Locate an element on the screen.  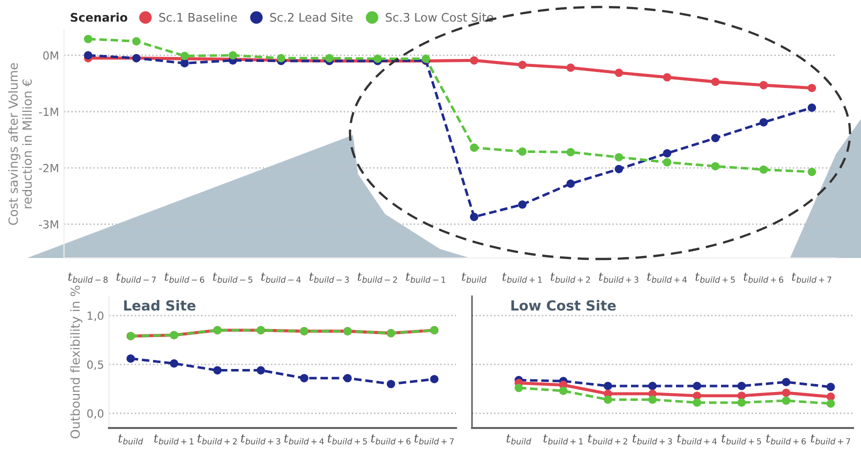
y-tick-label: 0M is located at coordinates (50, 55).